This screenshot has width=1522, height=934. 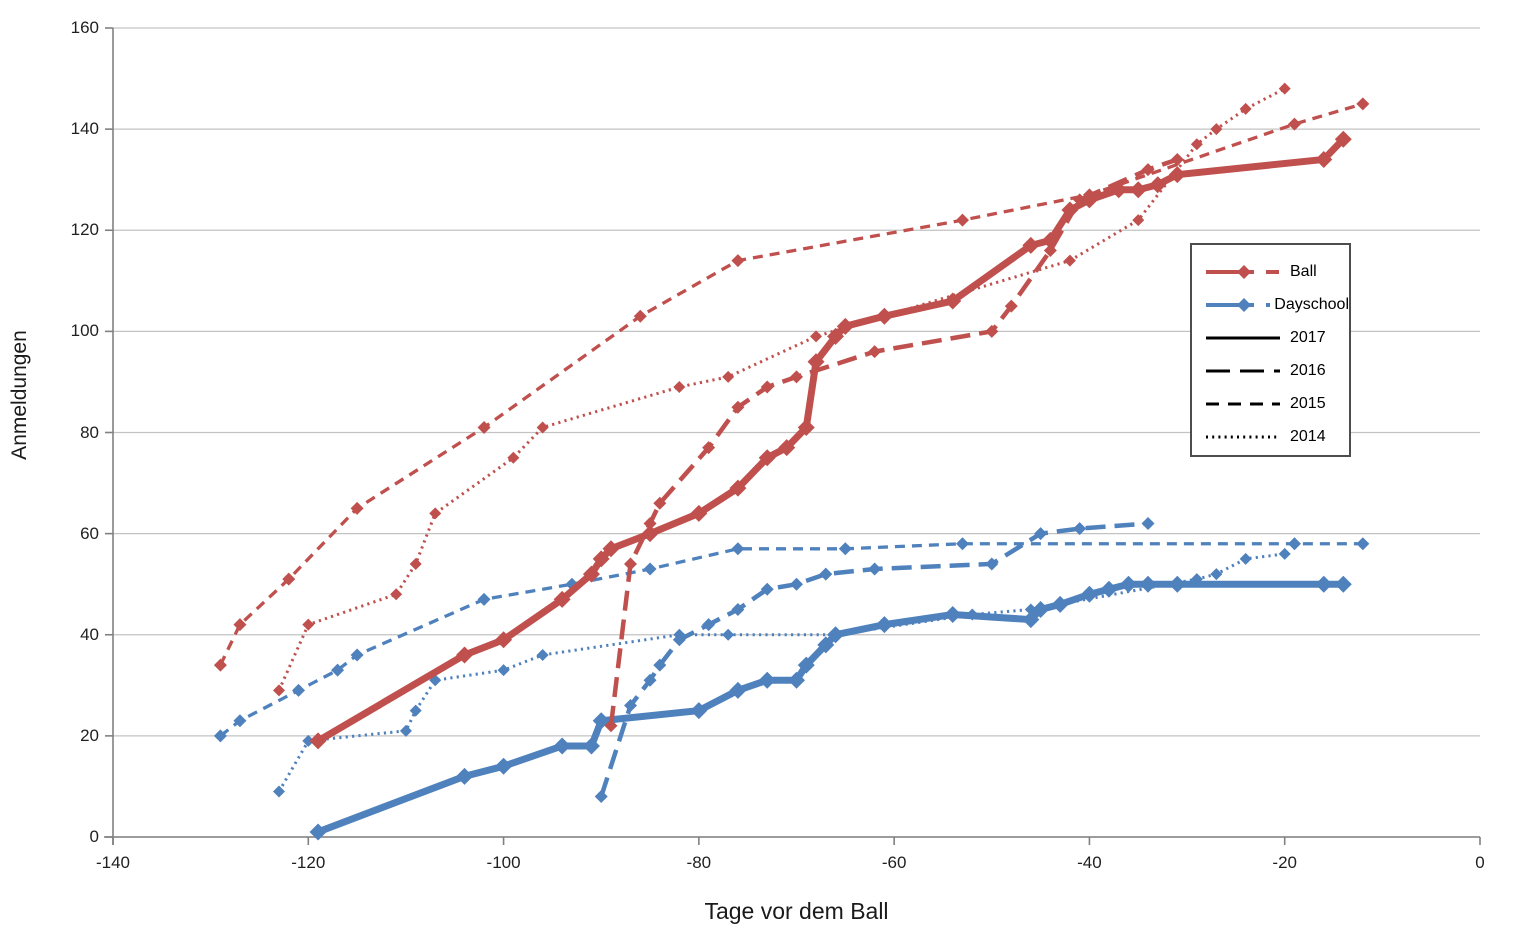 I want to click on x-tick-label: -140, so click(x=113, y=862).